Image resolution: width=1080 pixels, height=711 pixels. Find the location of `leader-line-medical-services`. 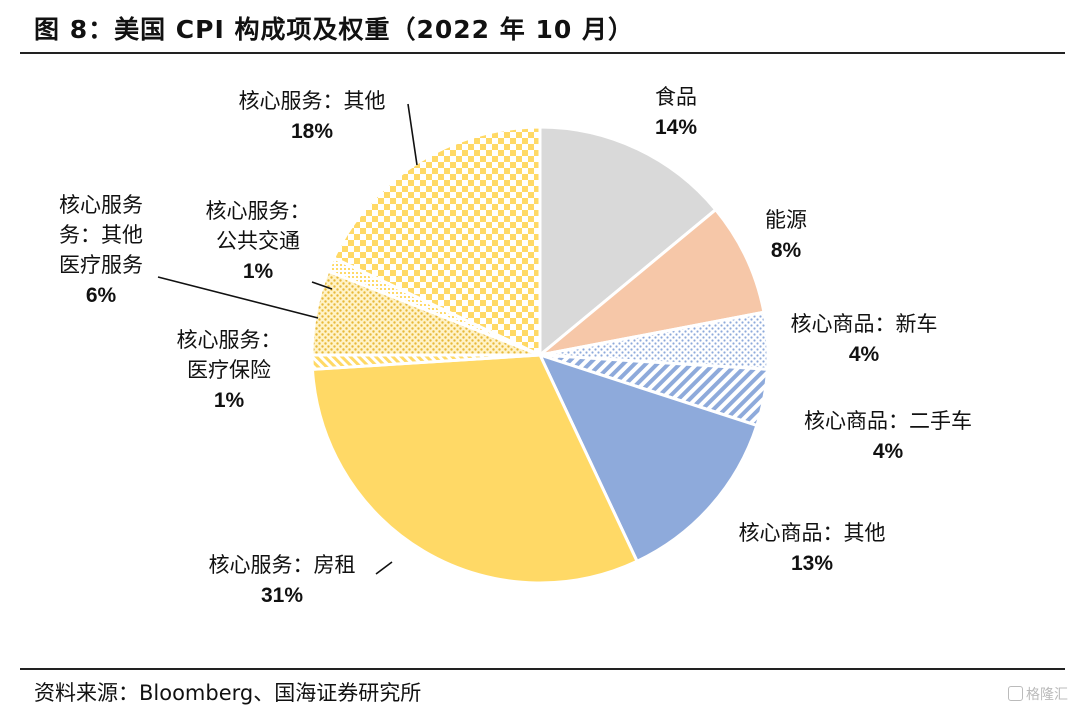

leader-line-medical-services is located at coordinates (238, 297).